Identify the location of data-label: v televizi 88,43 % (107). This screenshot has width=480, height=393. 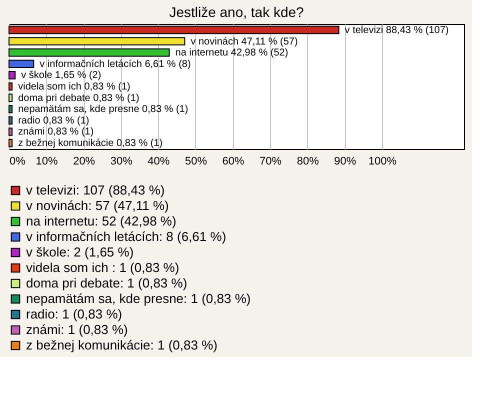
(396, 30).